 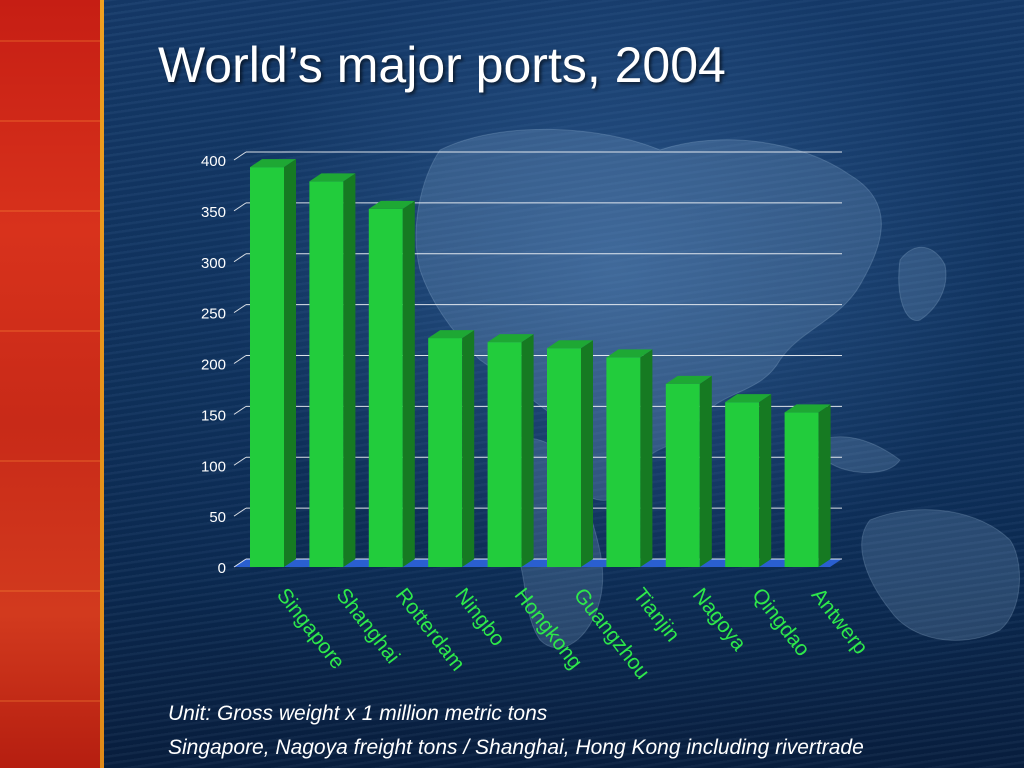 I want to click on decorative-red-band, so click(x=51, y=384).